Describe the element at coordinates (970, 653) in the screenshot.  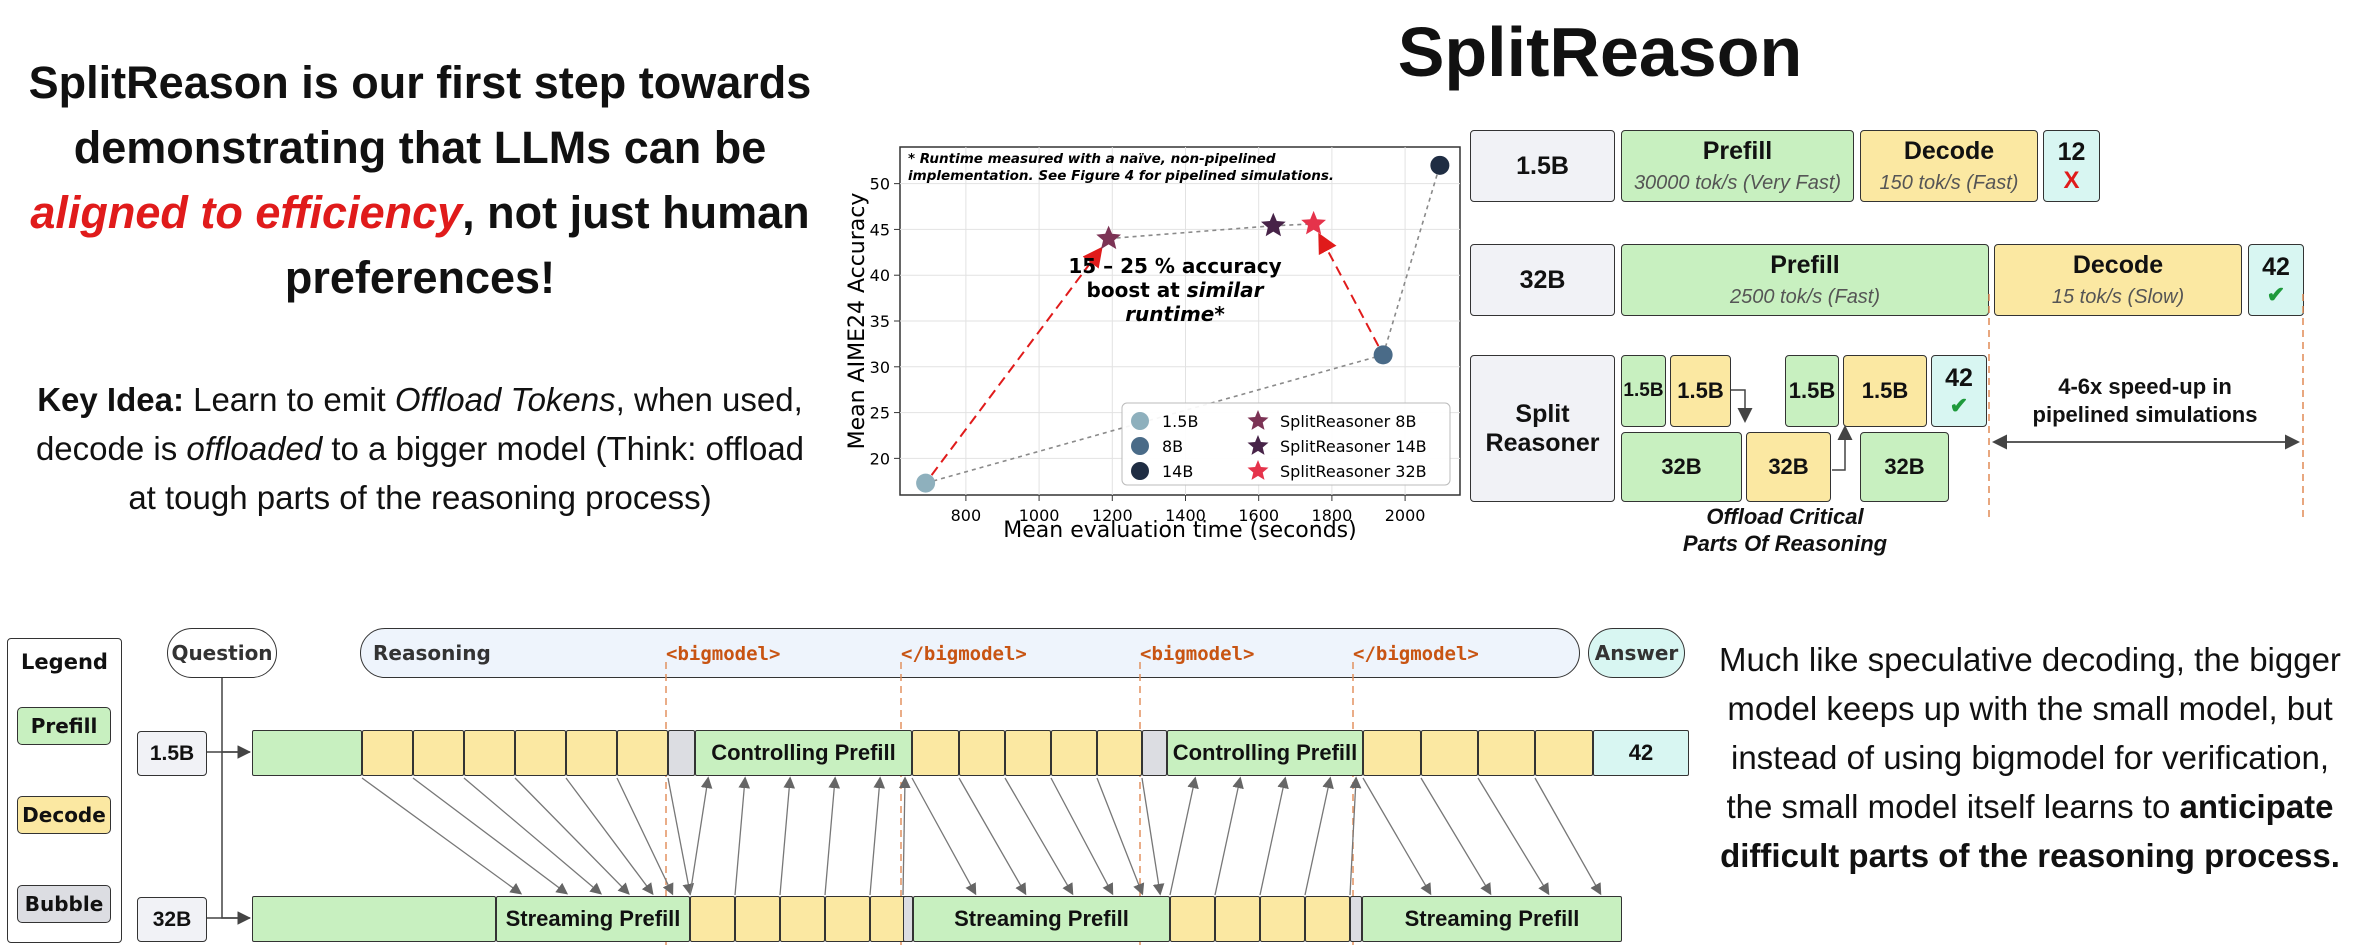
I see `reasoning-pill: Reasoning` at that location.